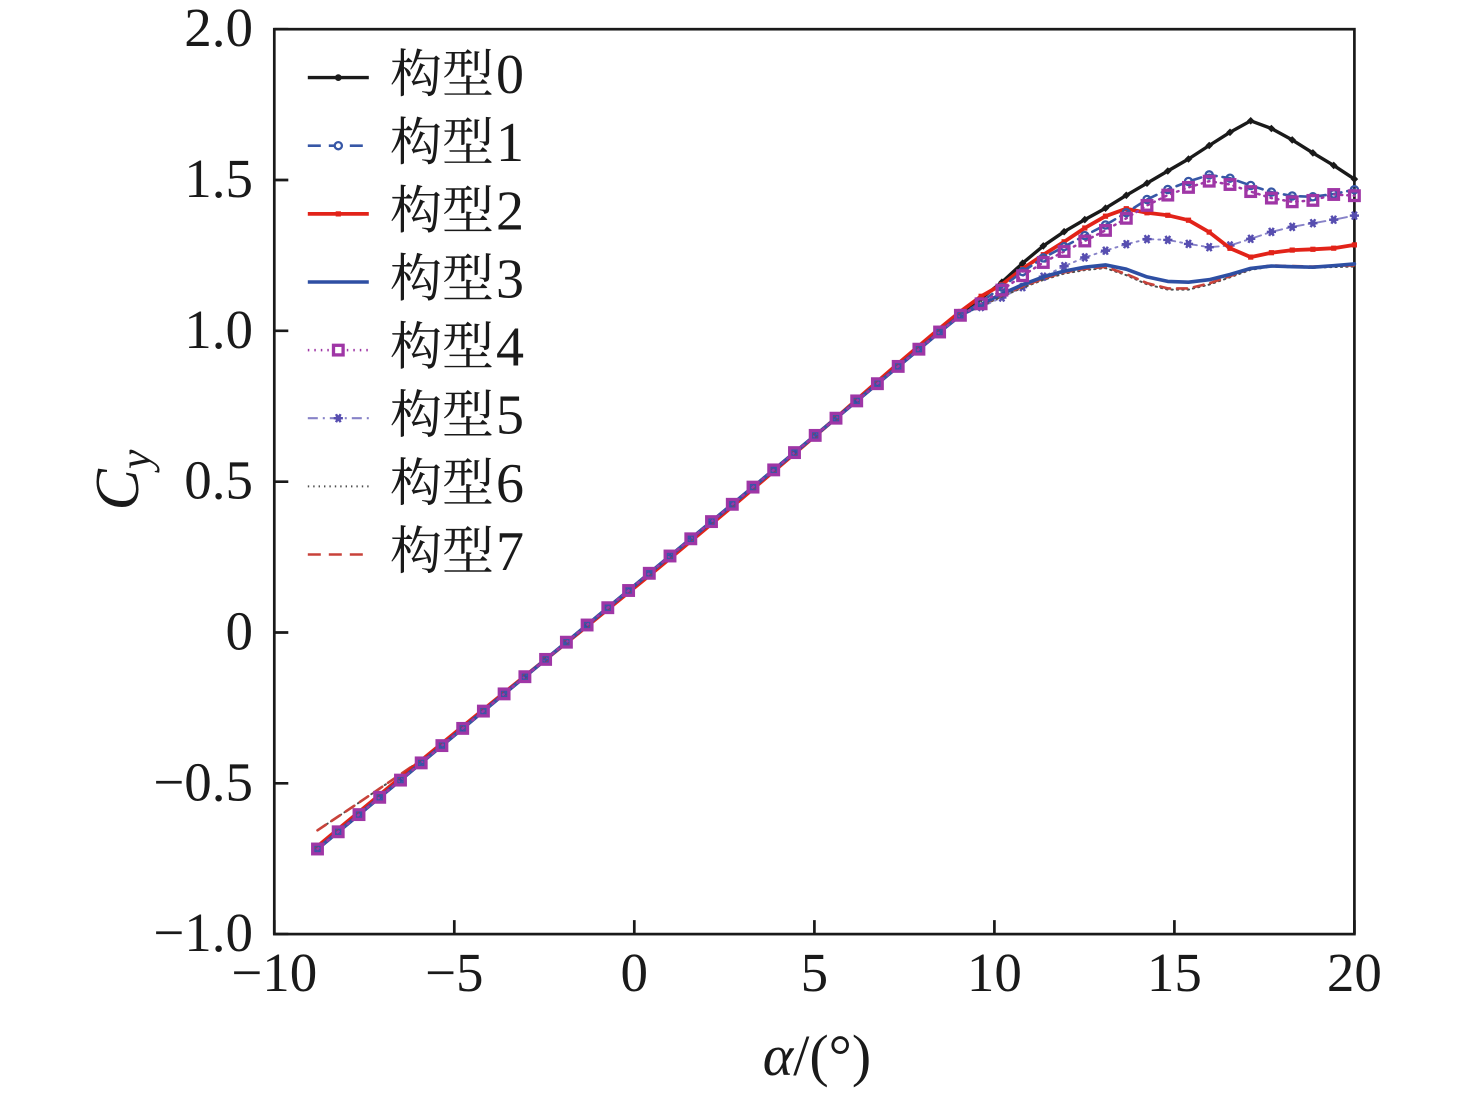  I want to click on svg-text: 1.0, so click(218, 329).